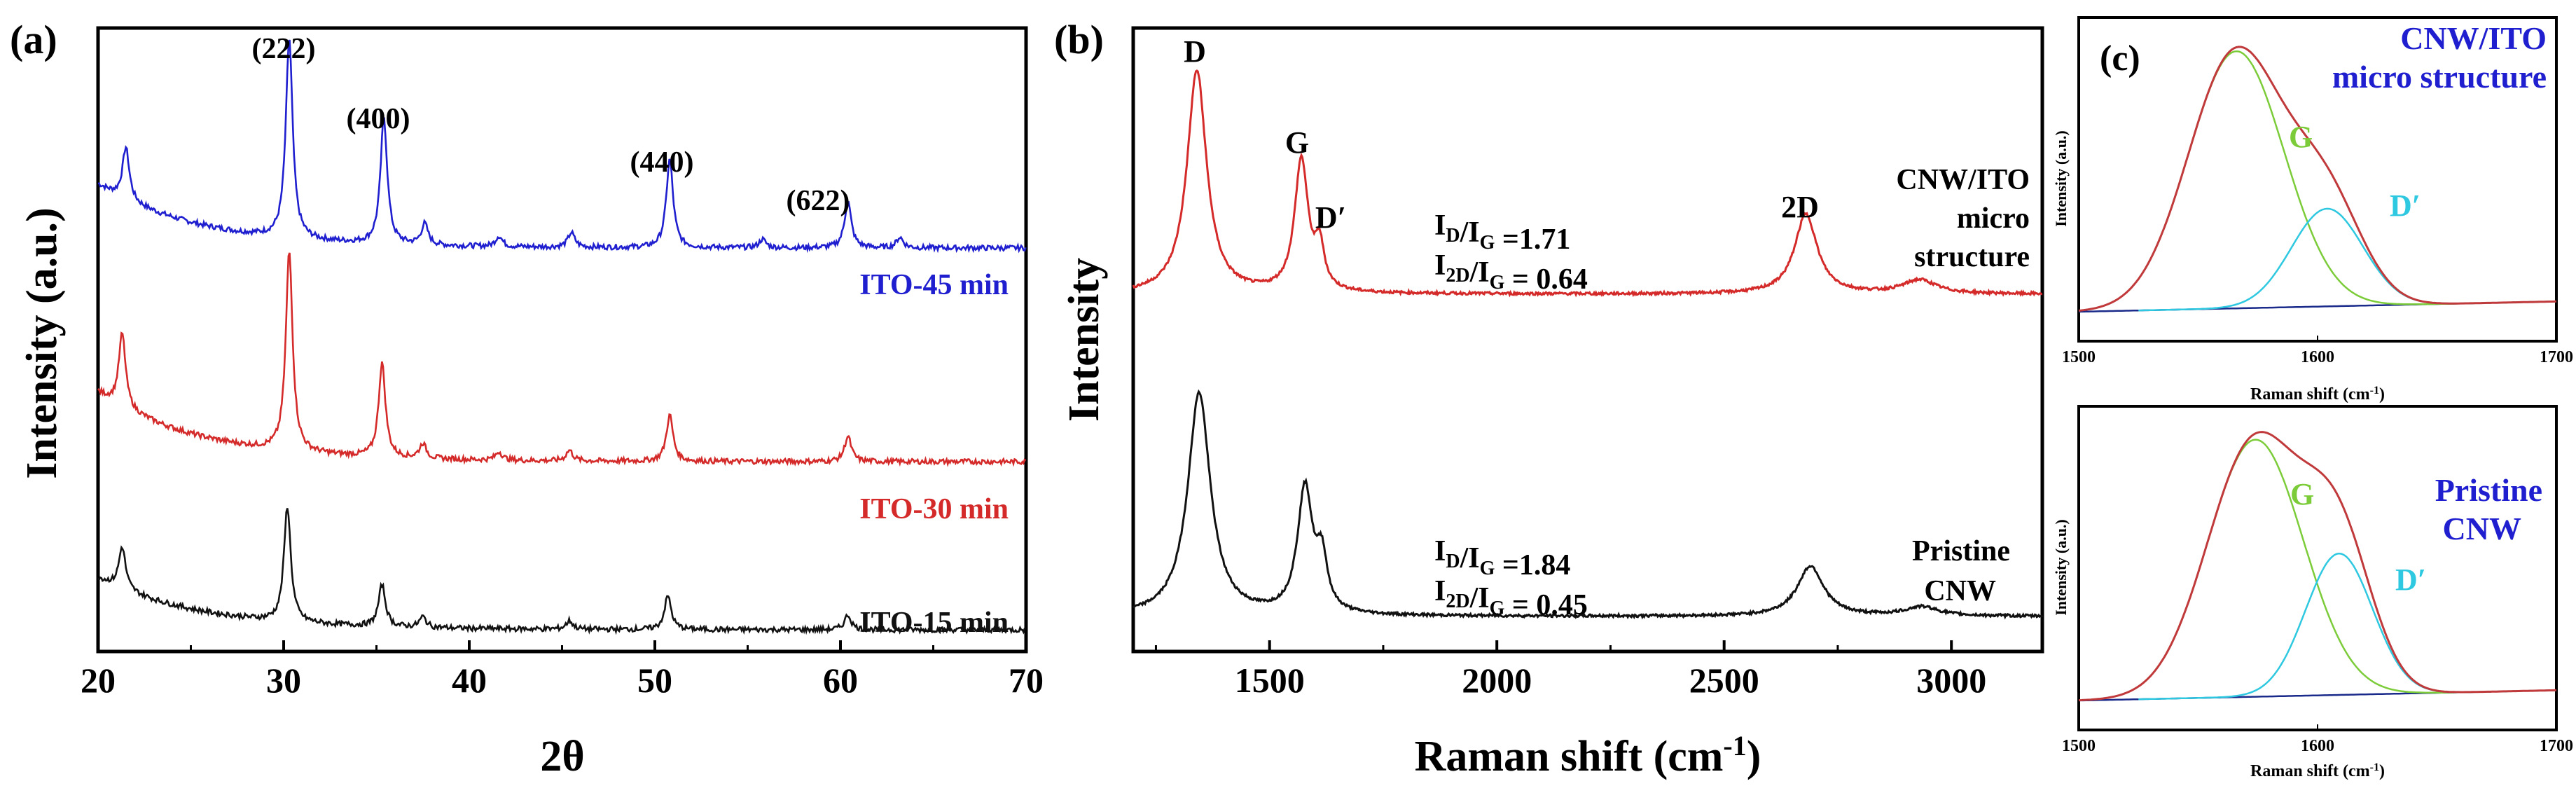 The width and height of the screenshot is (2576, 786). Describe the element at coordinates (818, 201) in the screenshot. I see `peak-label-622: (622)` at that location.